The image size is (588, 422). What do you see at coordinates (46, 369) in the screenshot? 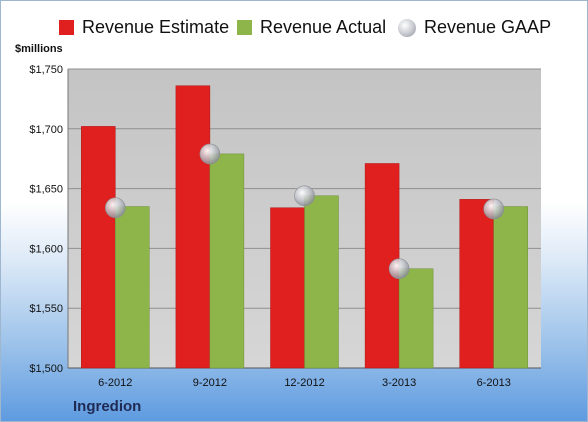
I see `y-tick-label: $1,500` at bounding box center [46, 369].